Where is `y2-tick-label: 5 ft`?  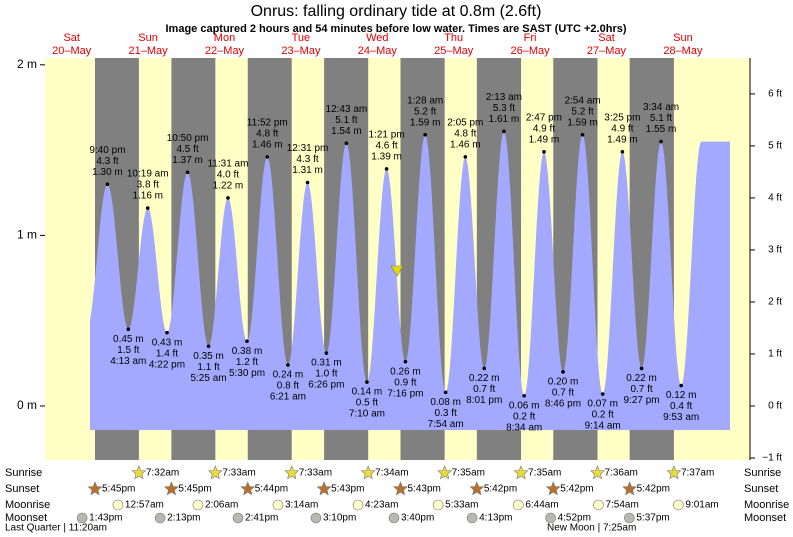
y2-tick-label: 5 ft is located at coordinates (775, 146).